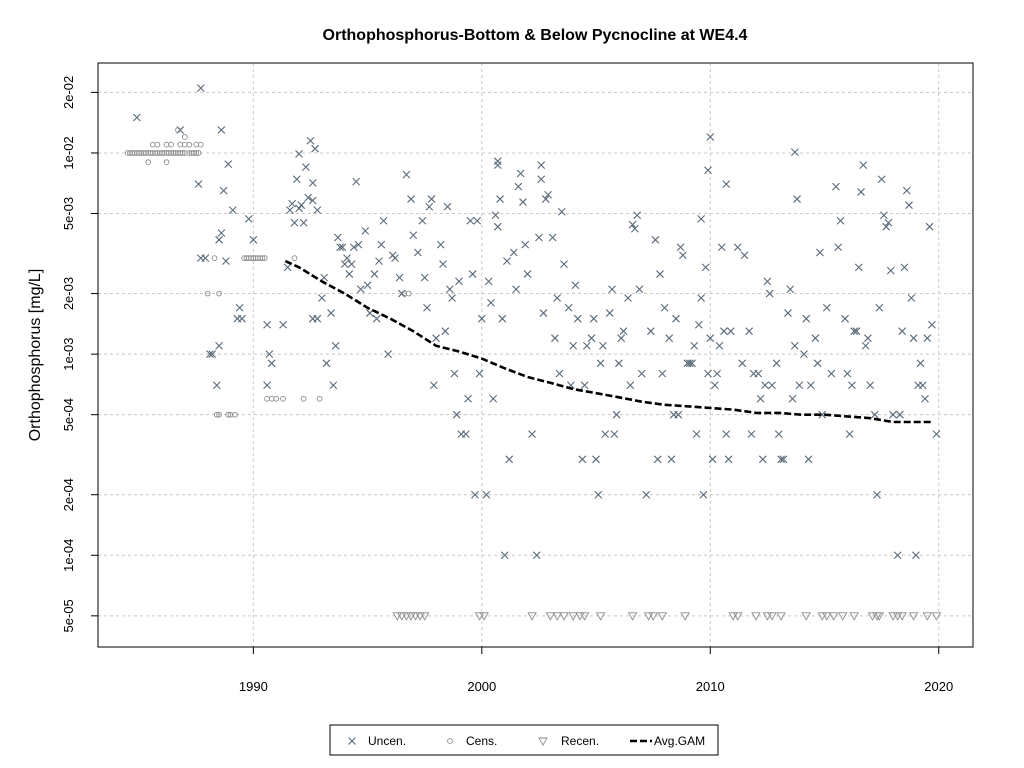 This screenshot has width=1024, height=768. I want to click on y-tick-label: 1e-04, so click(68, 555).